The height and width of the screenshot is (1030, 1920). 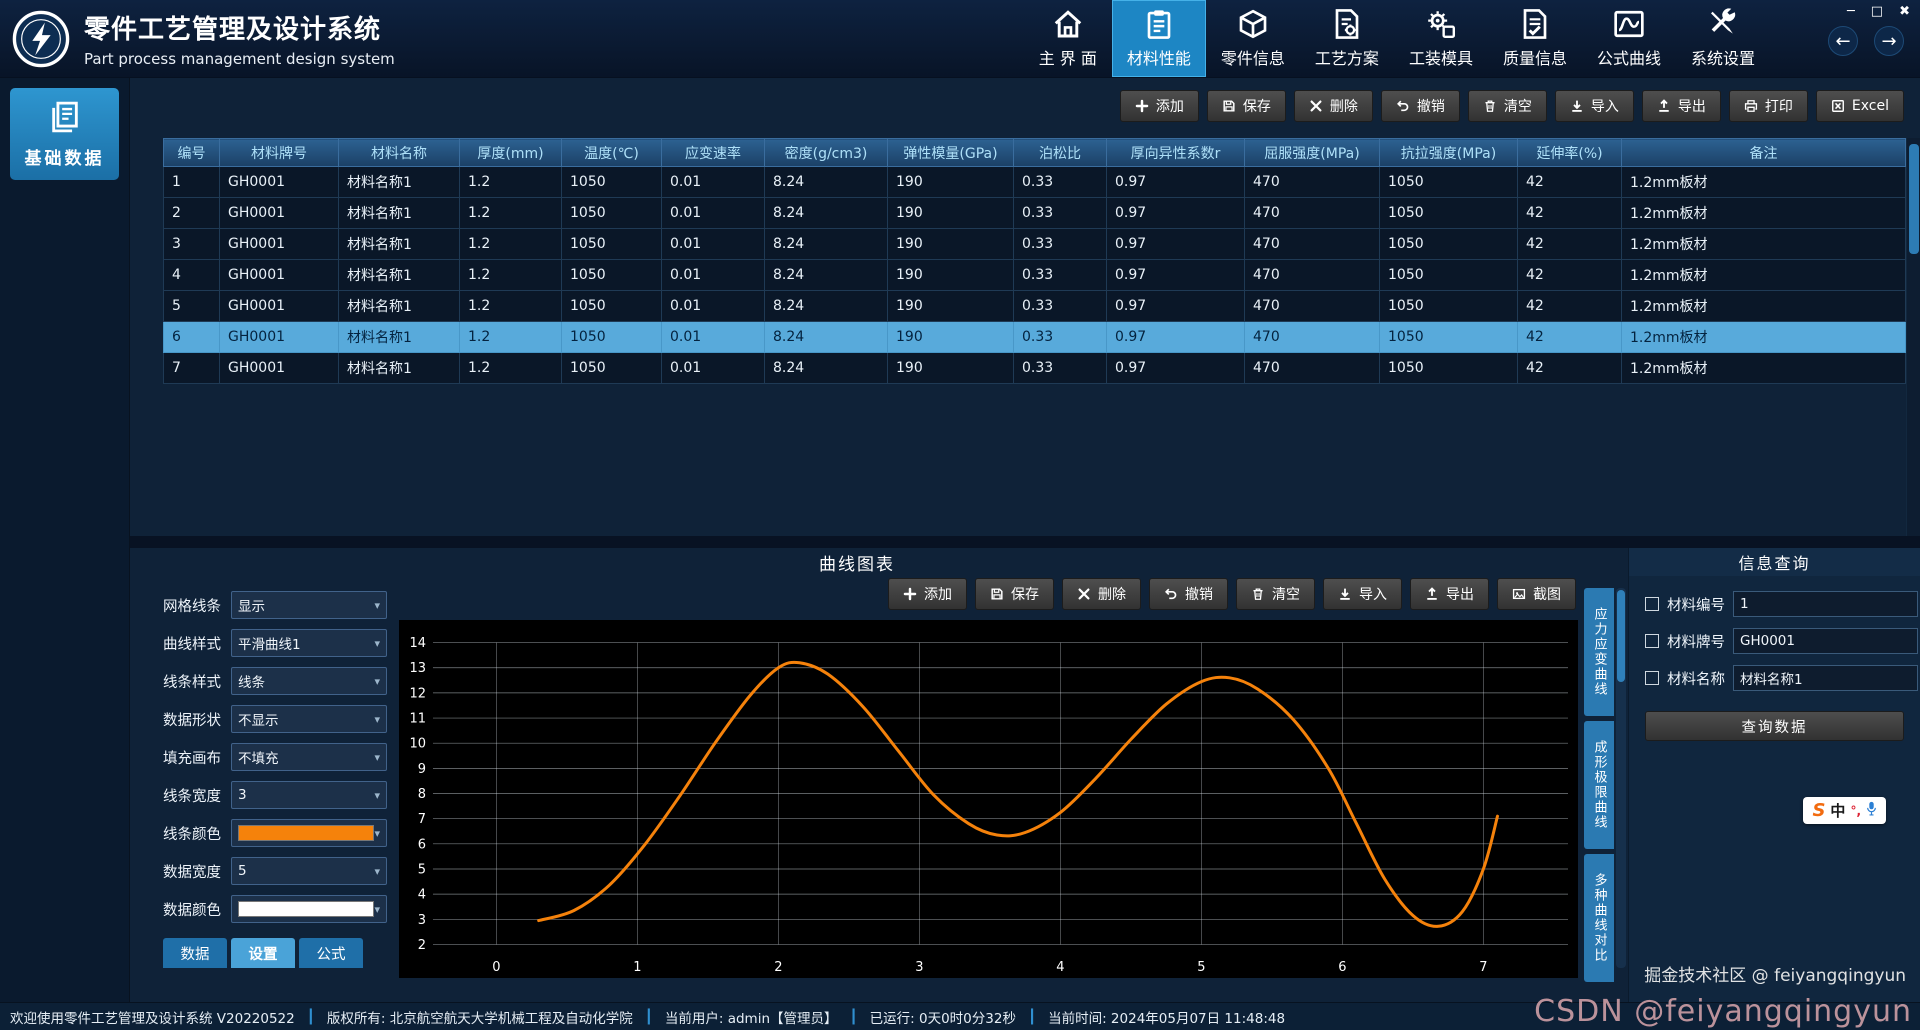 I want to click on minimize-button: ─, so click(x=1850, y=11).